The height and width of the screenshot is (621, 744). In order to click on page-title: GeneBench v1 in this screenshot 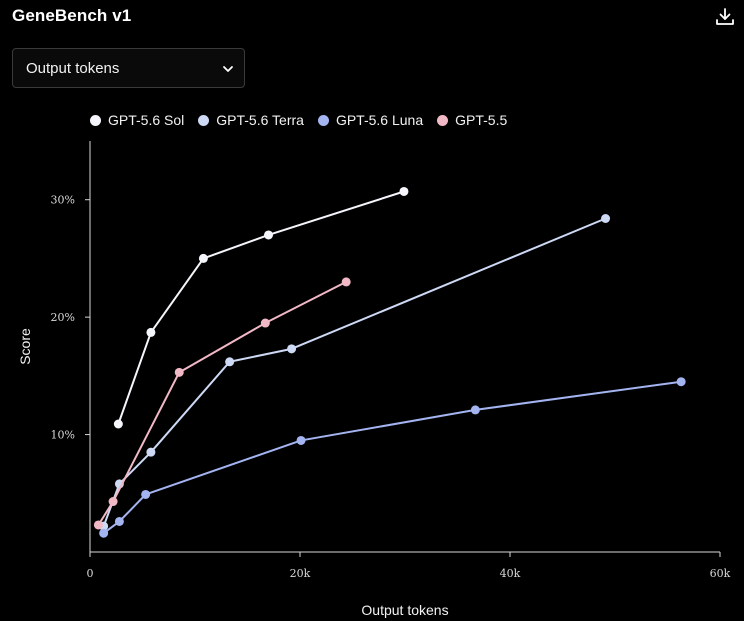, I will do `click(72, 15)`.